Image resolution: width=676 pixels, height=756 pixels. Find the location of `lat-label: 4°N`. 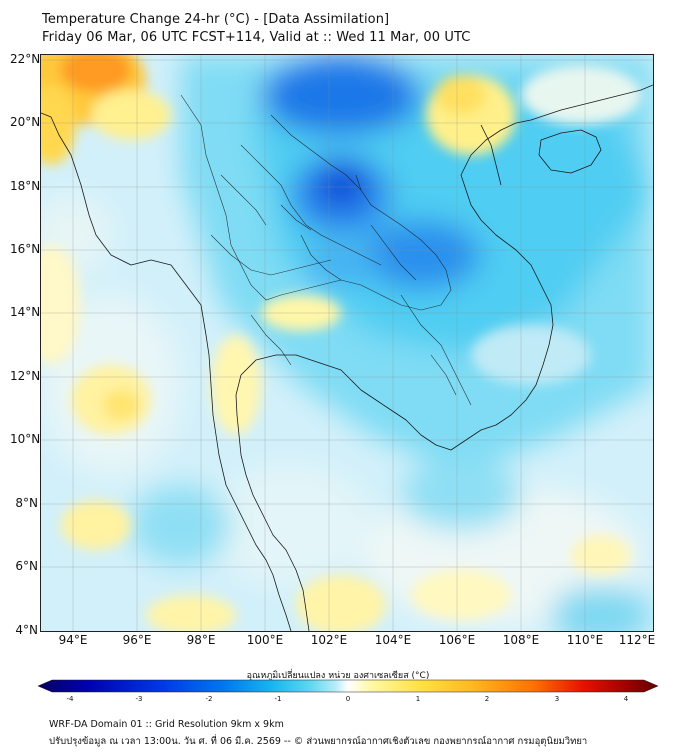

lat-label: 4°N is located at coordinates (26, 630).